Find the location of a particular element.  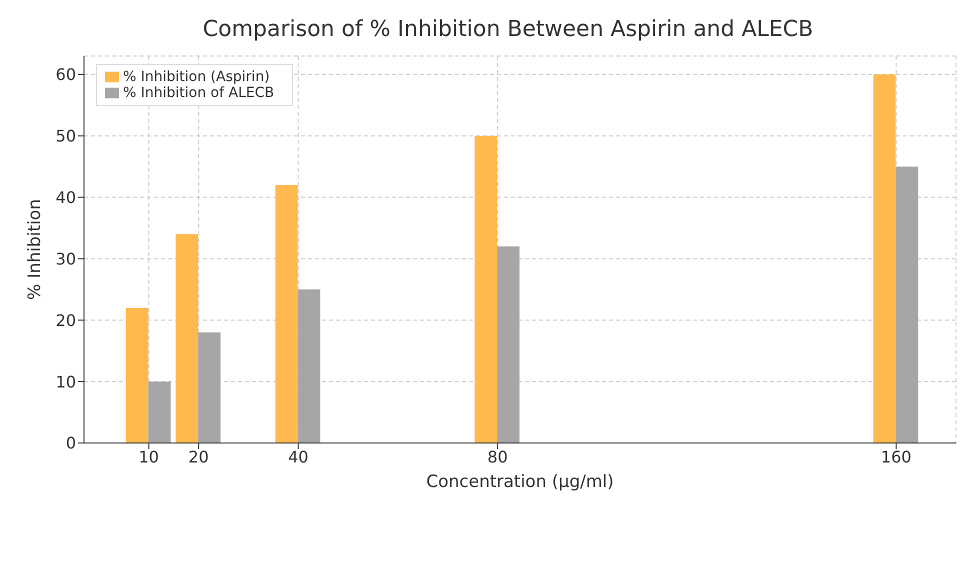

y-tick-label: 30 is located at coordinates (66, 258).